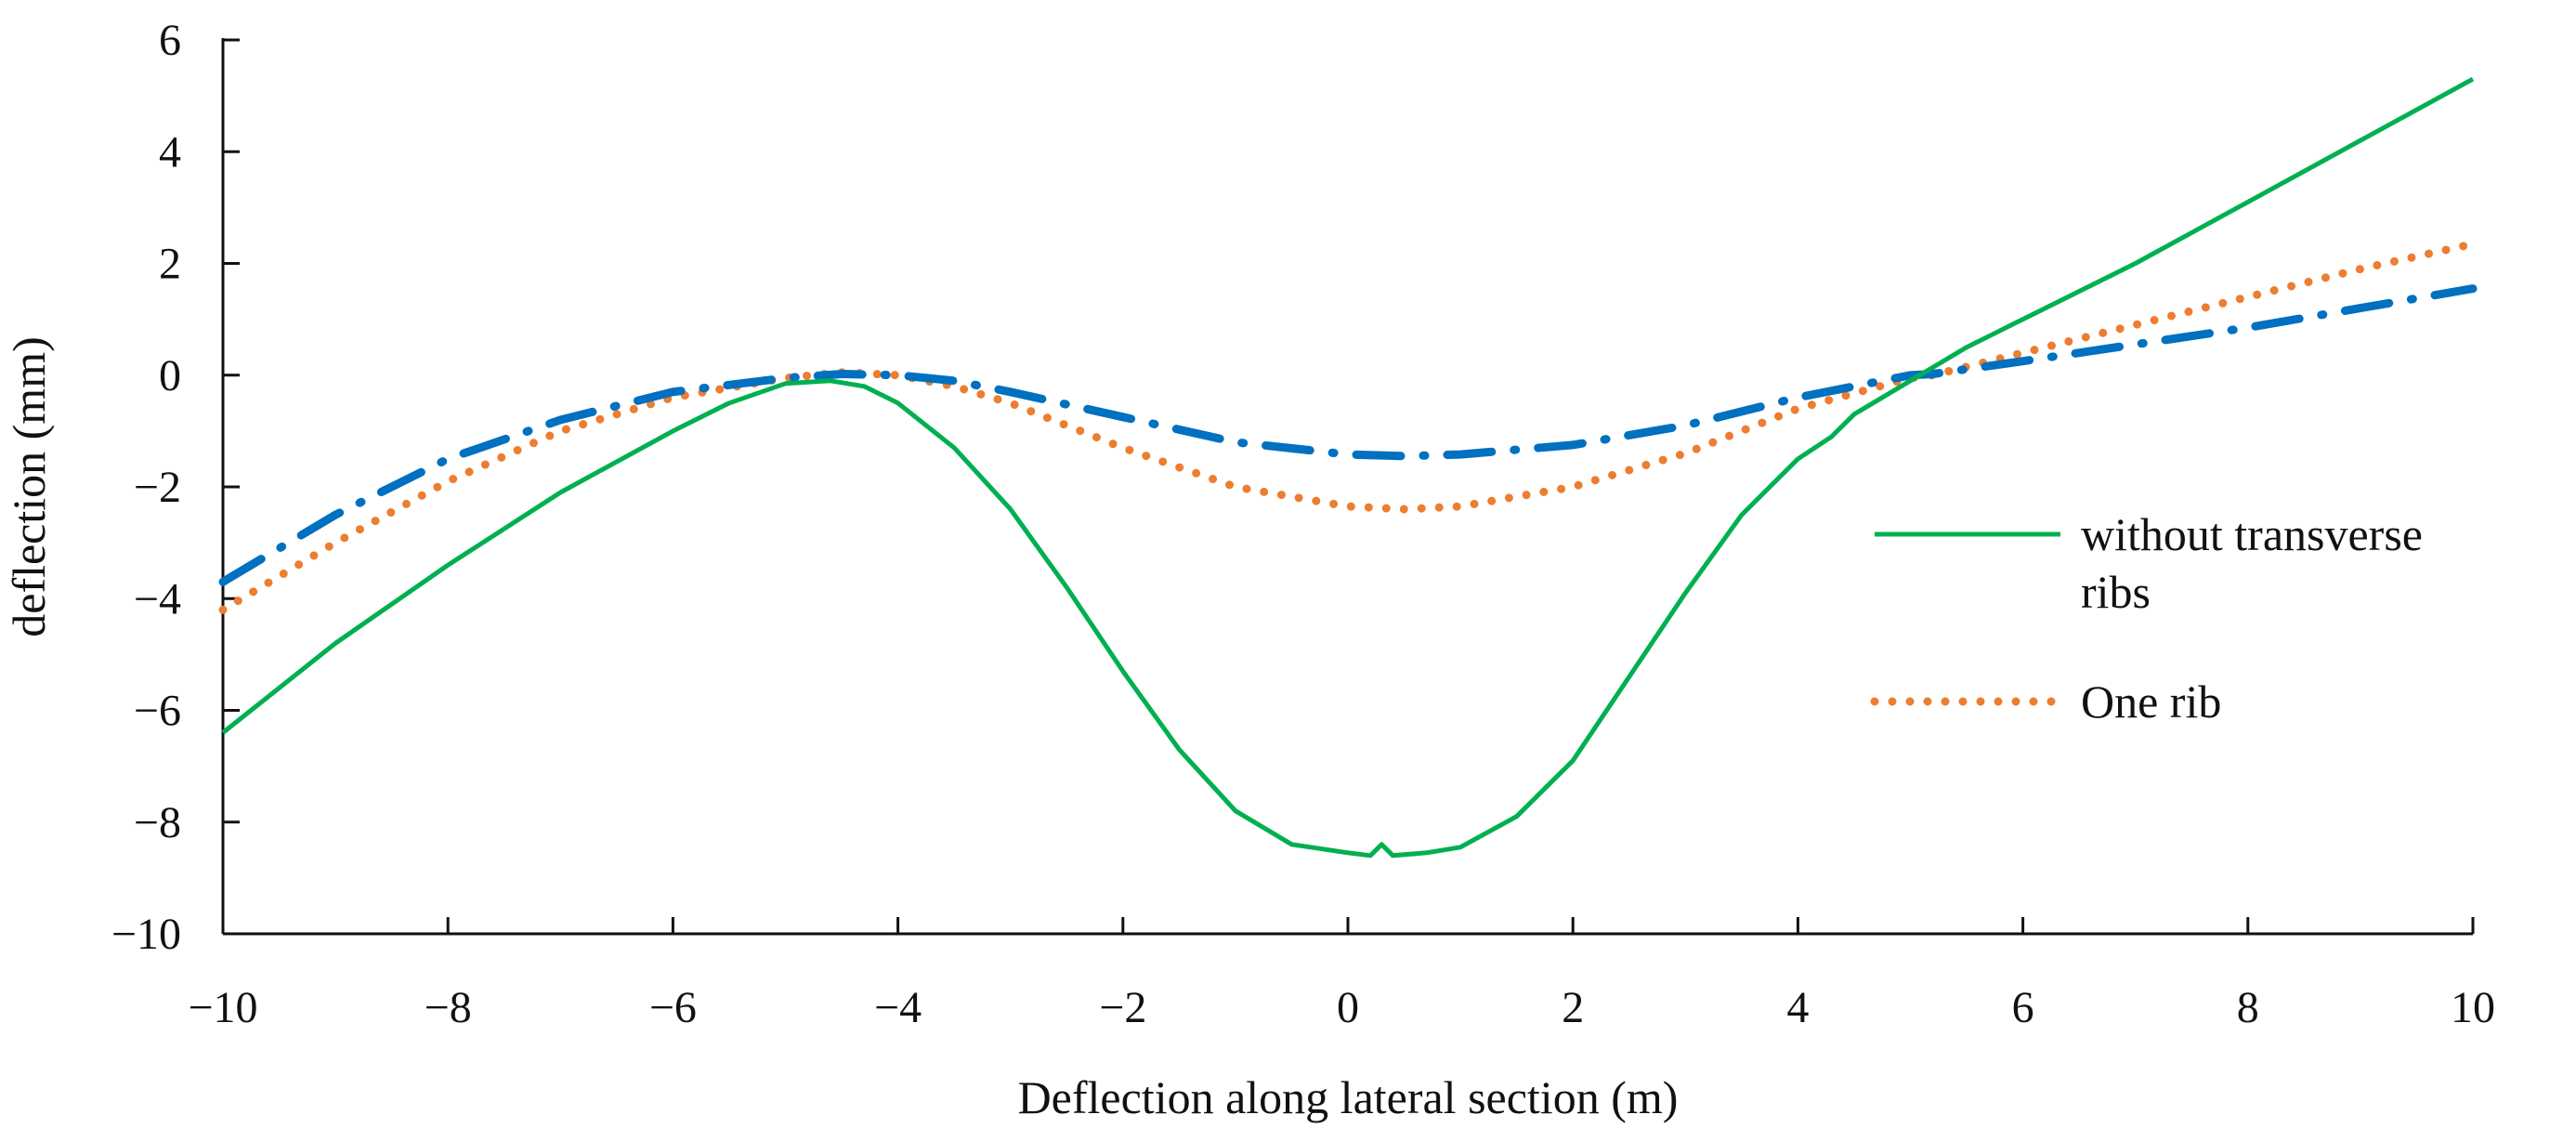 This screenshot has width=2576, height=1141. What do you see at coordinates (1122, 1008) in the screenshot?
I see `x-tick-label: −2` at bounding box center [1122, 1008].